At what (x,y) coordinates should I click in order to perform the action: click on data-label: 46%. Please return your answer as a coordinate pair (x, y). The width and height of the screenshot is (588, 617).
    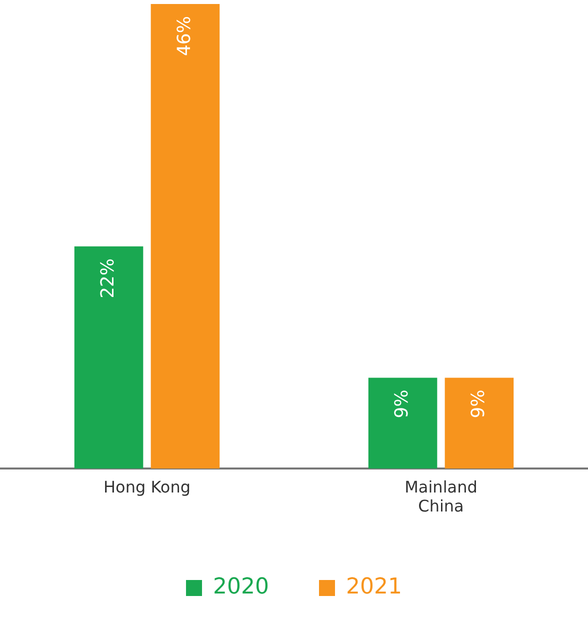
    Looking at the image, I should click on (184, 36).